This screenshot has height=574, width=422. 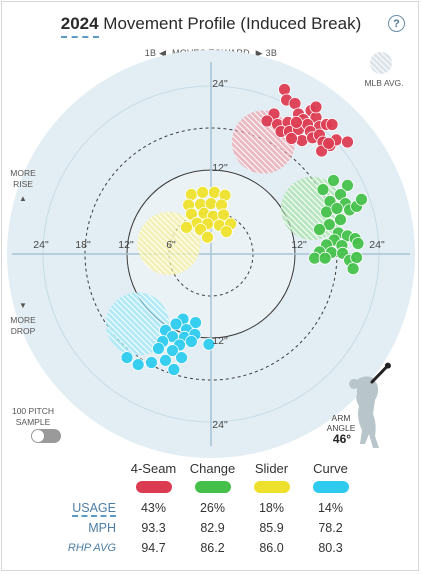 I want to click on usage-label: USAGE, so click(x=94, y=509).